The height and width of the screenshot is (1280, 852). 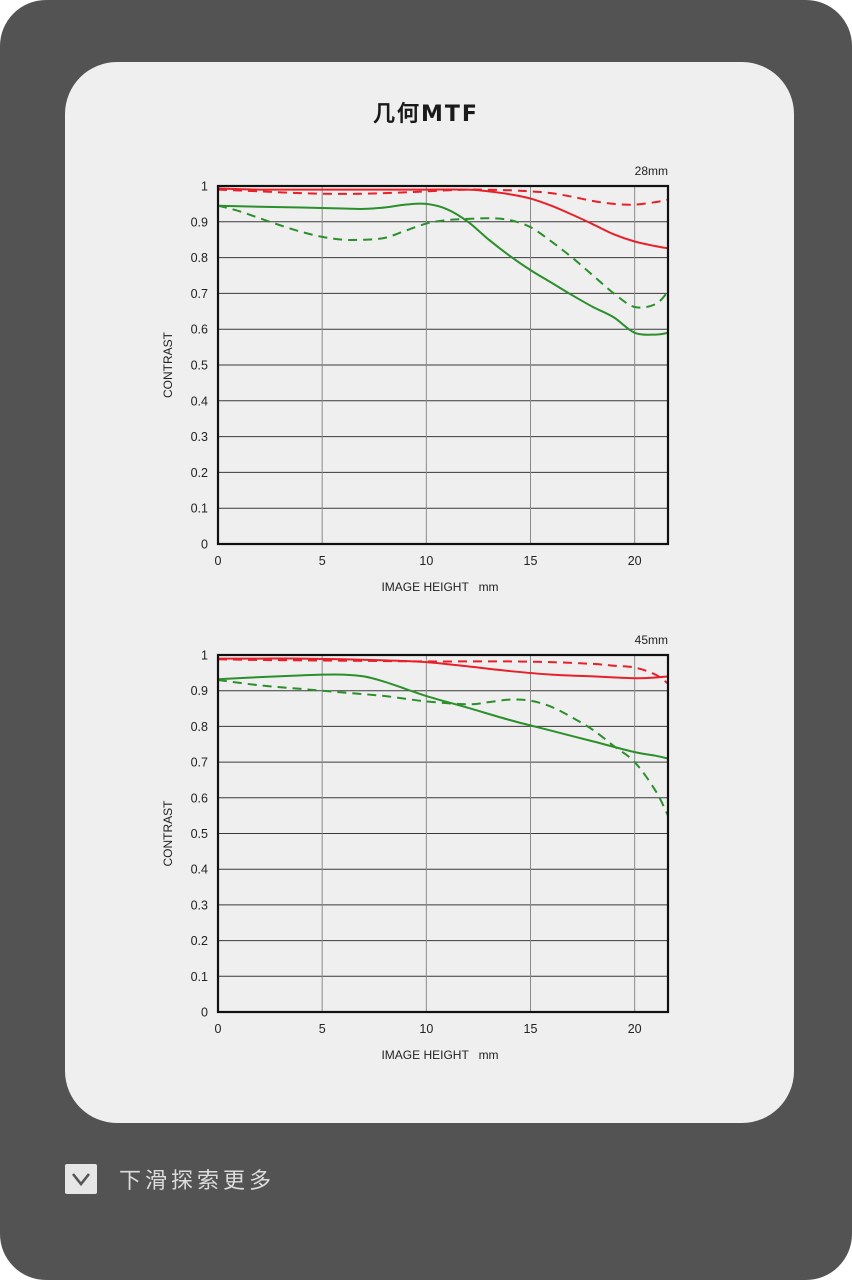 What do you see at coordinates (426, 114) in the screenshot?
I see `page-title: 几何MTF` at bounding box center [426, 114].